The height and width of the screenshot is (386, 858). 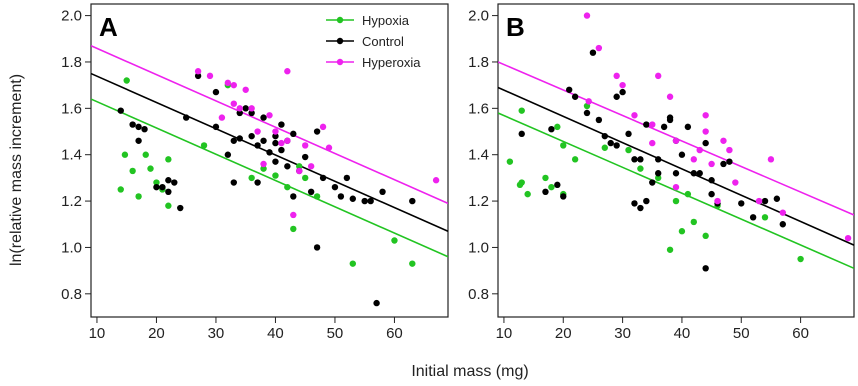 What do you see at coordinates (340, 41) in the screenshot?
I see `legend-marker-control` at bounding box center [340, 41].